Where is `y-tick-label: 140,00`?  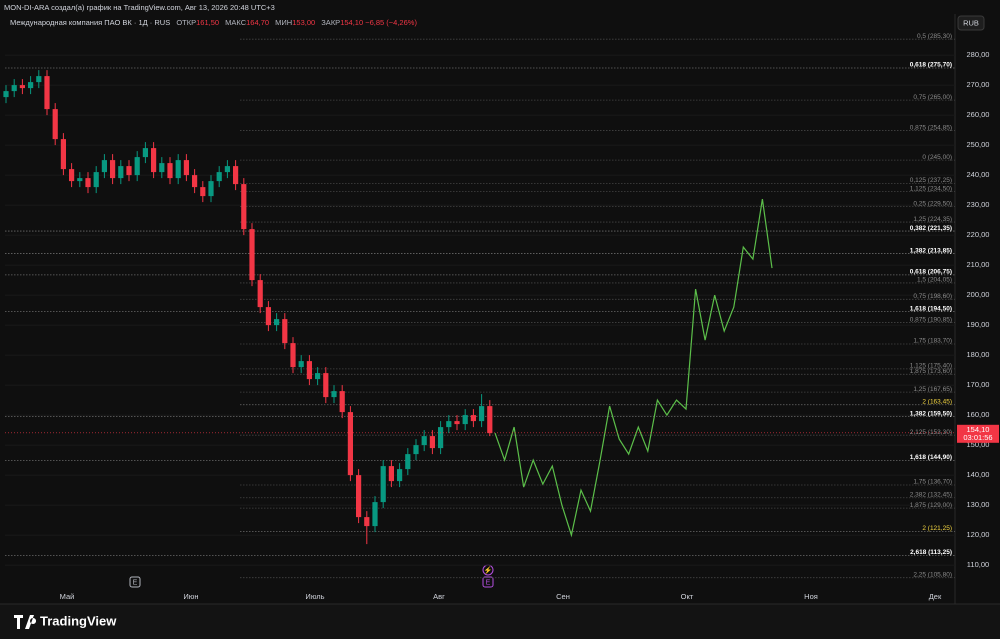
y-tick-label: 140,00 is located at coordinates (978, 474).